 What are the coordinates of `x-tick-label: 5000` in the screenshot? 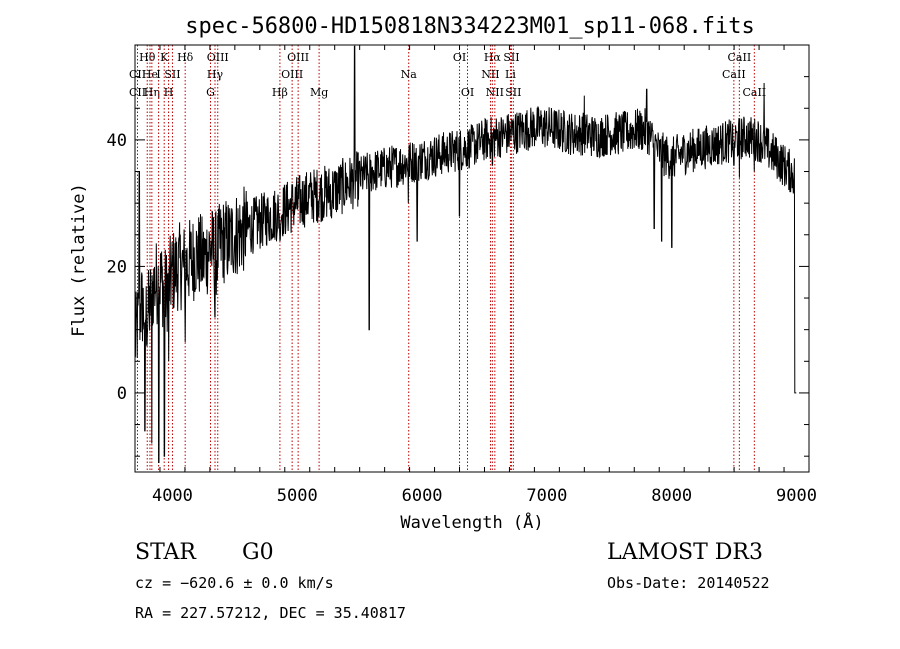 It's located at (297, 496).